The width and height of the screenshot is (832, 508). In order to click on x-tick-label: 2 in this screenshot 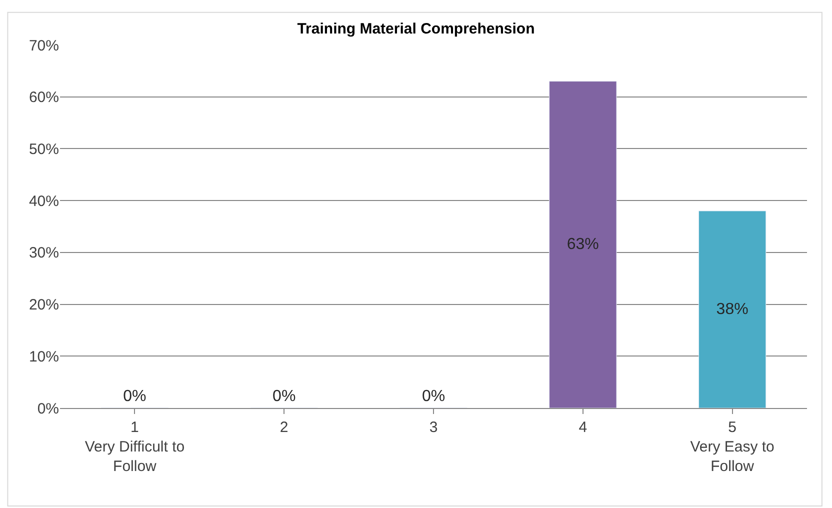, I will do `click(284, 427)`.